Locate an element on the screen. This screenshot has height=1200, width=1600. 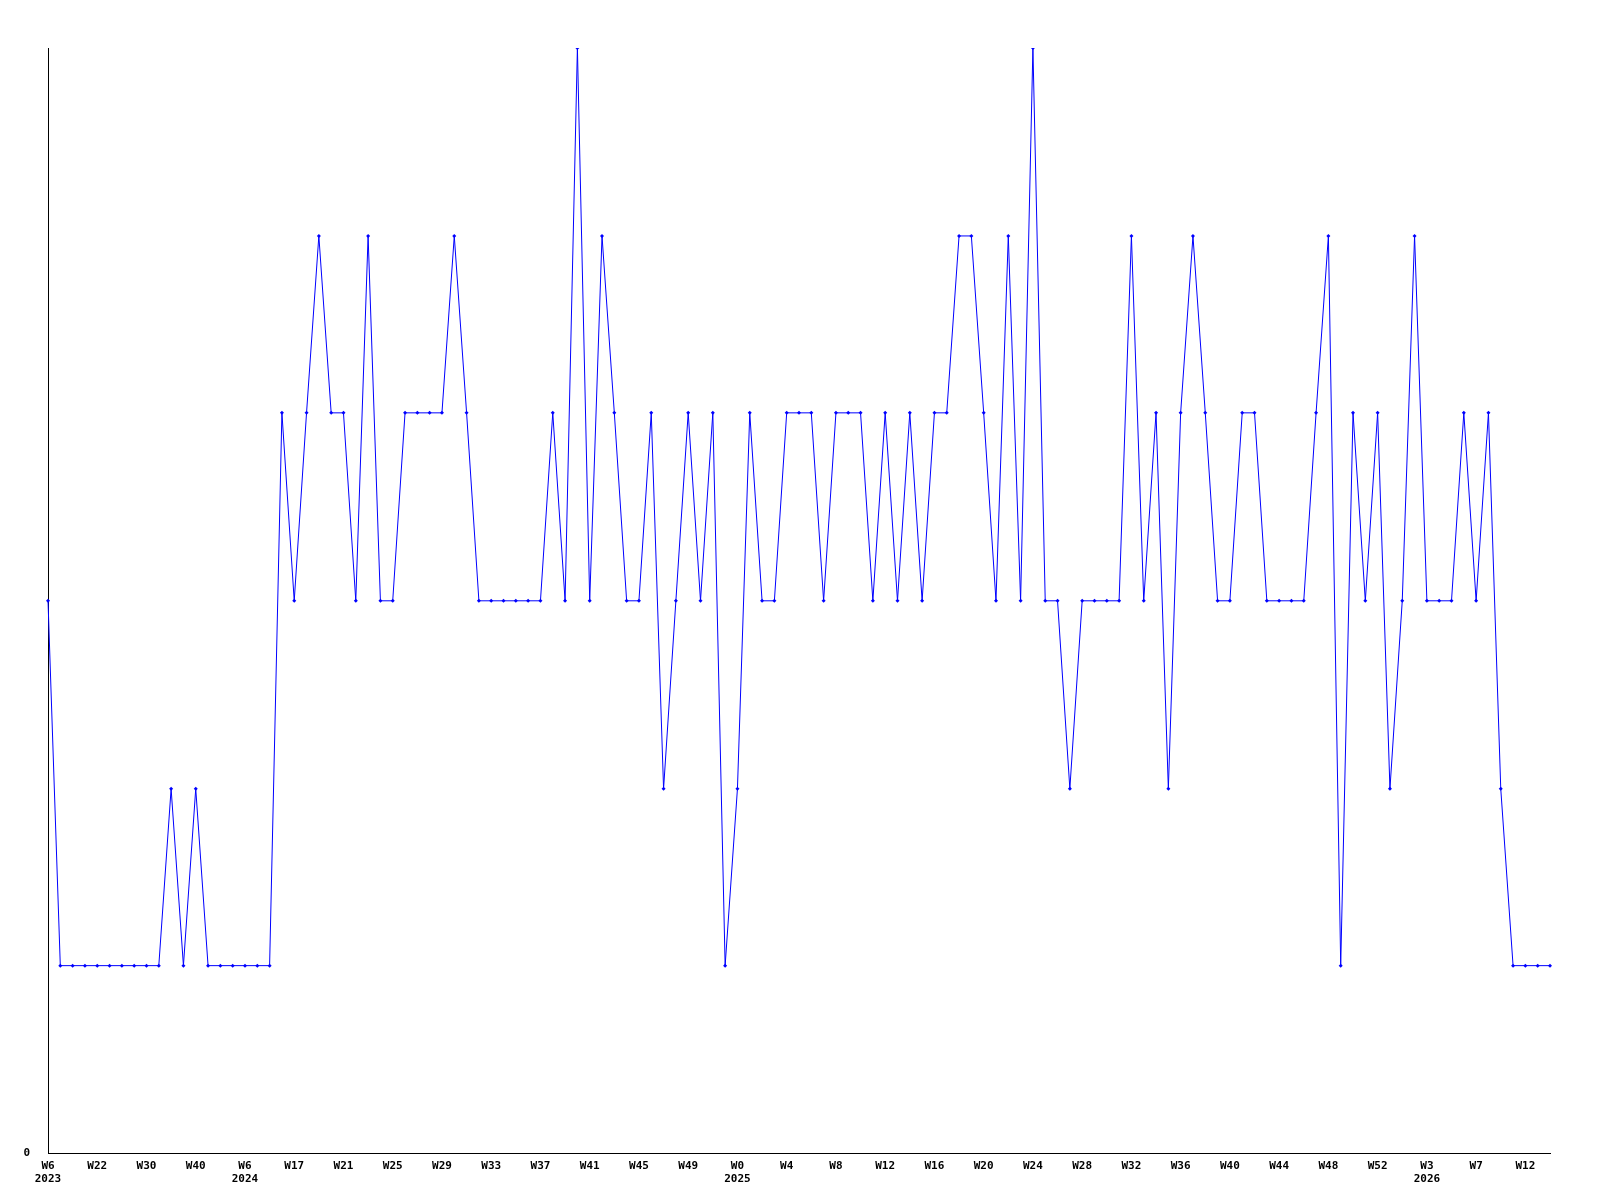
x-tick-label: W37 is located at coordinates (540, 1166).